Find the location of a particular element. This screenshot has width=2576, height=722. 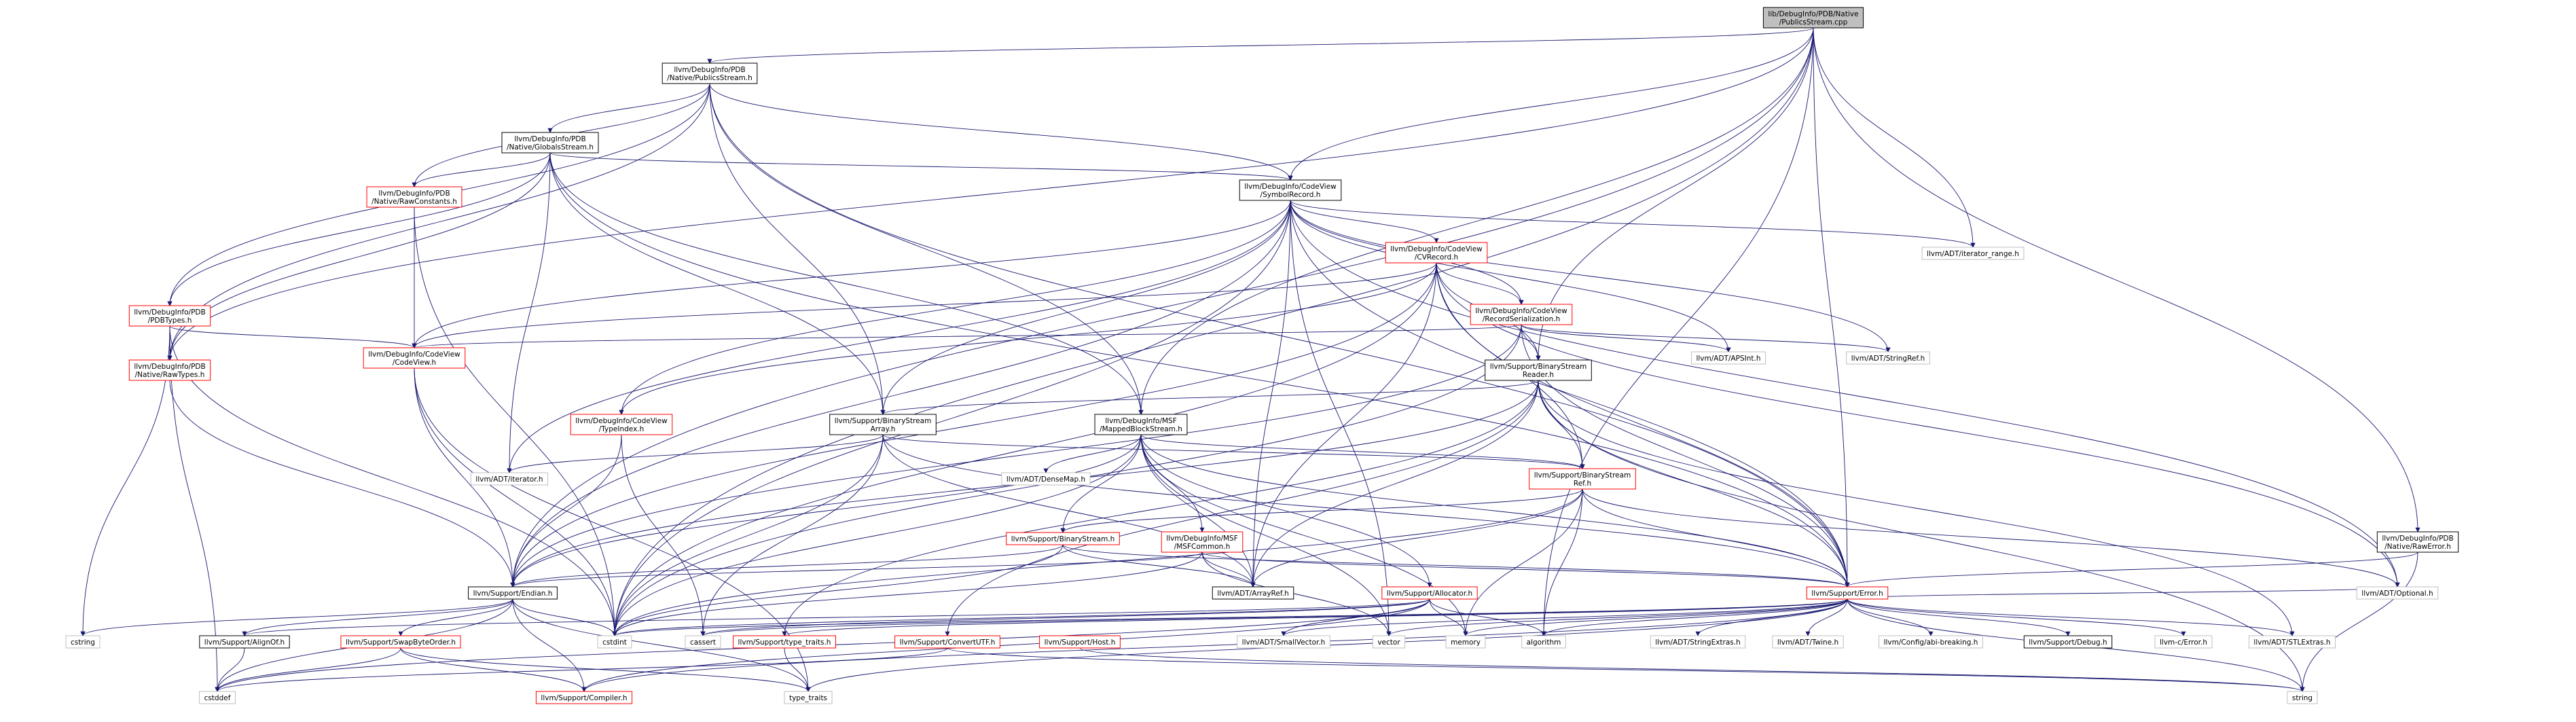

edge-bsref-to-error is located at coordinates (1716, 538).